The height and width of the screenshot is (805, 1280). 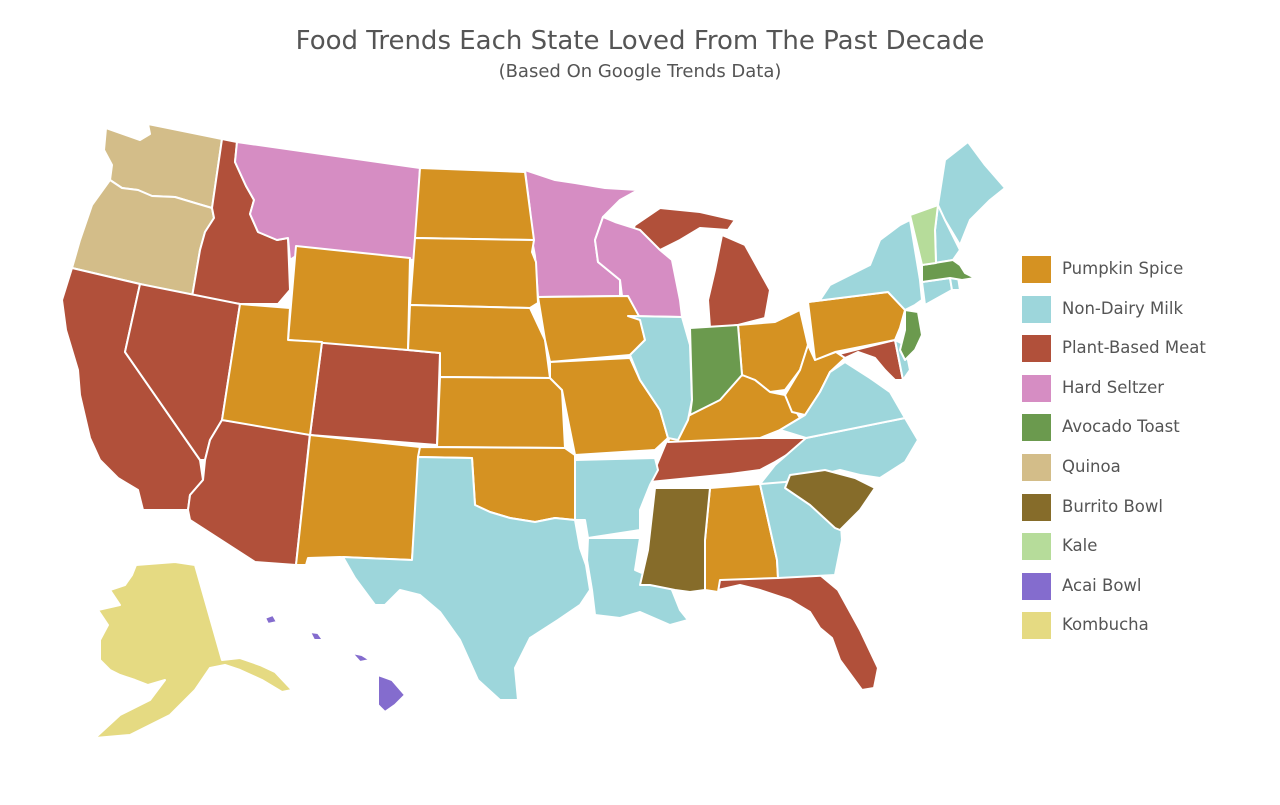 What do you see at coordinates (375, 393) in the screenshot?
I see `state-colorado` at bounding box center [375, 393].